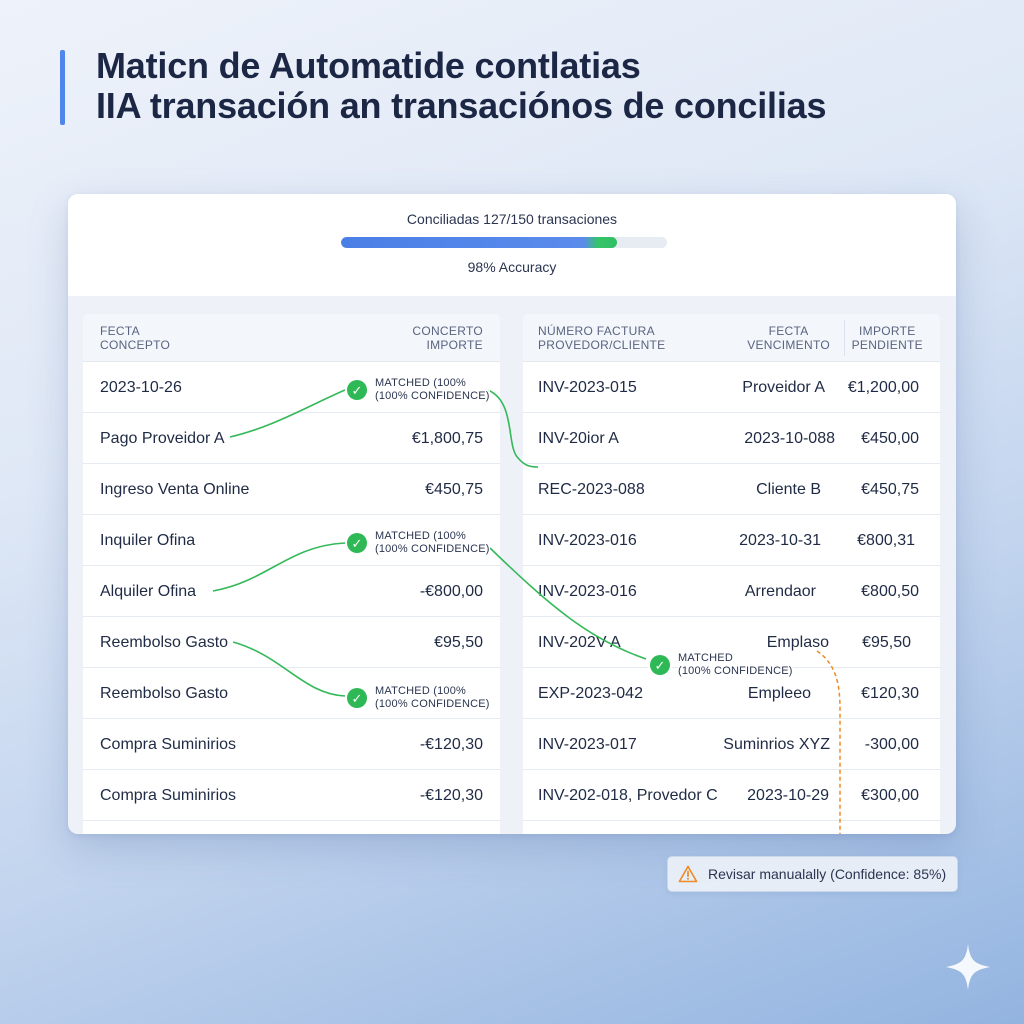  Describe the element at coordinates (62, 87) in the screenshot. I see `title-accent-bar` at that location.